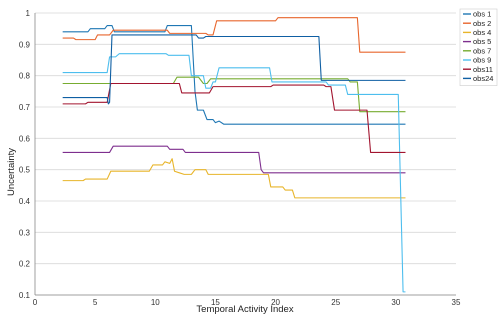 Image resolution: width=499 pixels, height=320 pixels. What do you see at coordinates (11, 172) in the screenshot?
I see `y-axis-label: Uncertainty` at bounding box center [11, 172].